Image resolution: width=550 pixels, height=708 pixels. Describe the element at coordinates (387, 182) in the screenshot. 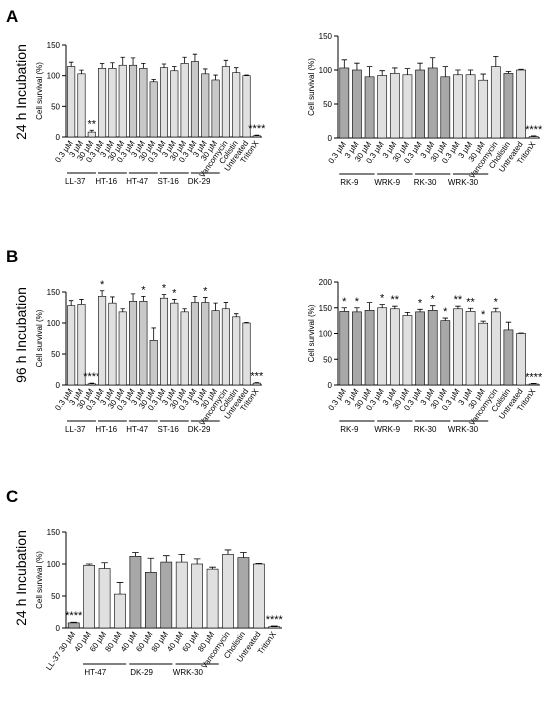

I see `group-label: WRK-9` at that location.